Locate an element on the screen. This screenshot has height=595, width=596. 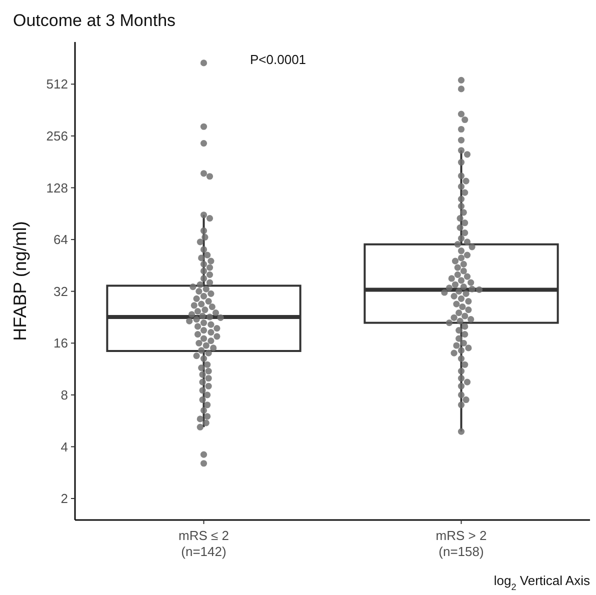
y-tick-label: 4 is located at coordinates (64, 446).